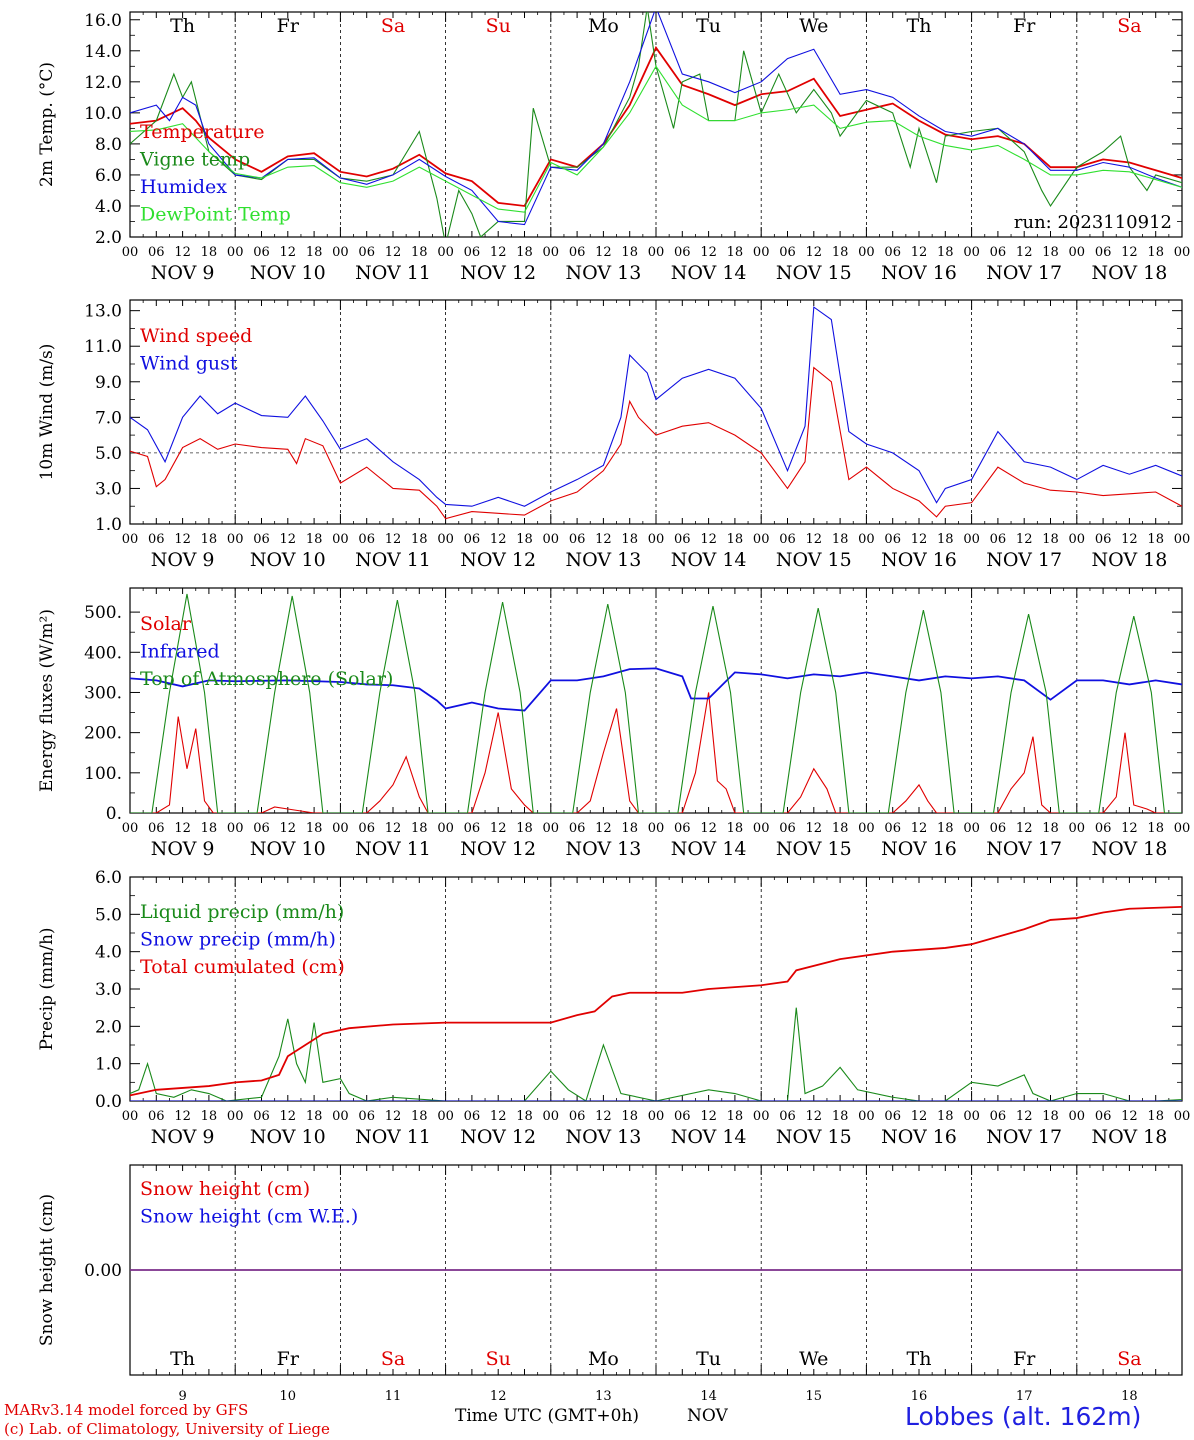 The height and width of the screenshot is (1440, 1194). I want to click on legend-entry: Liquid precip (mm/h), so click(242, 912).